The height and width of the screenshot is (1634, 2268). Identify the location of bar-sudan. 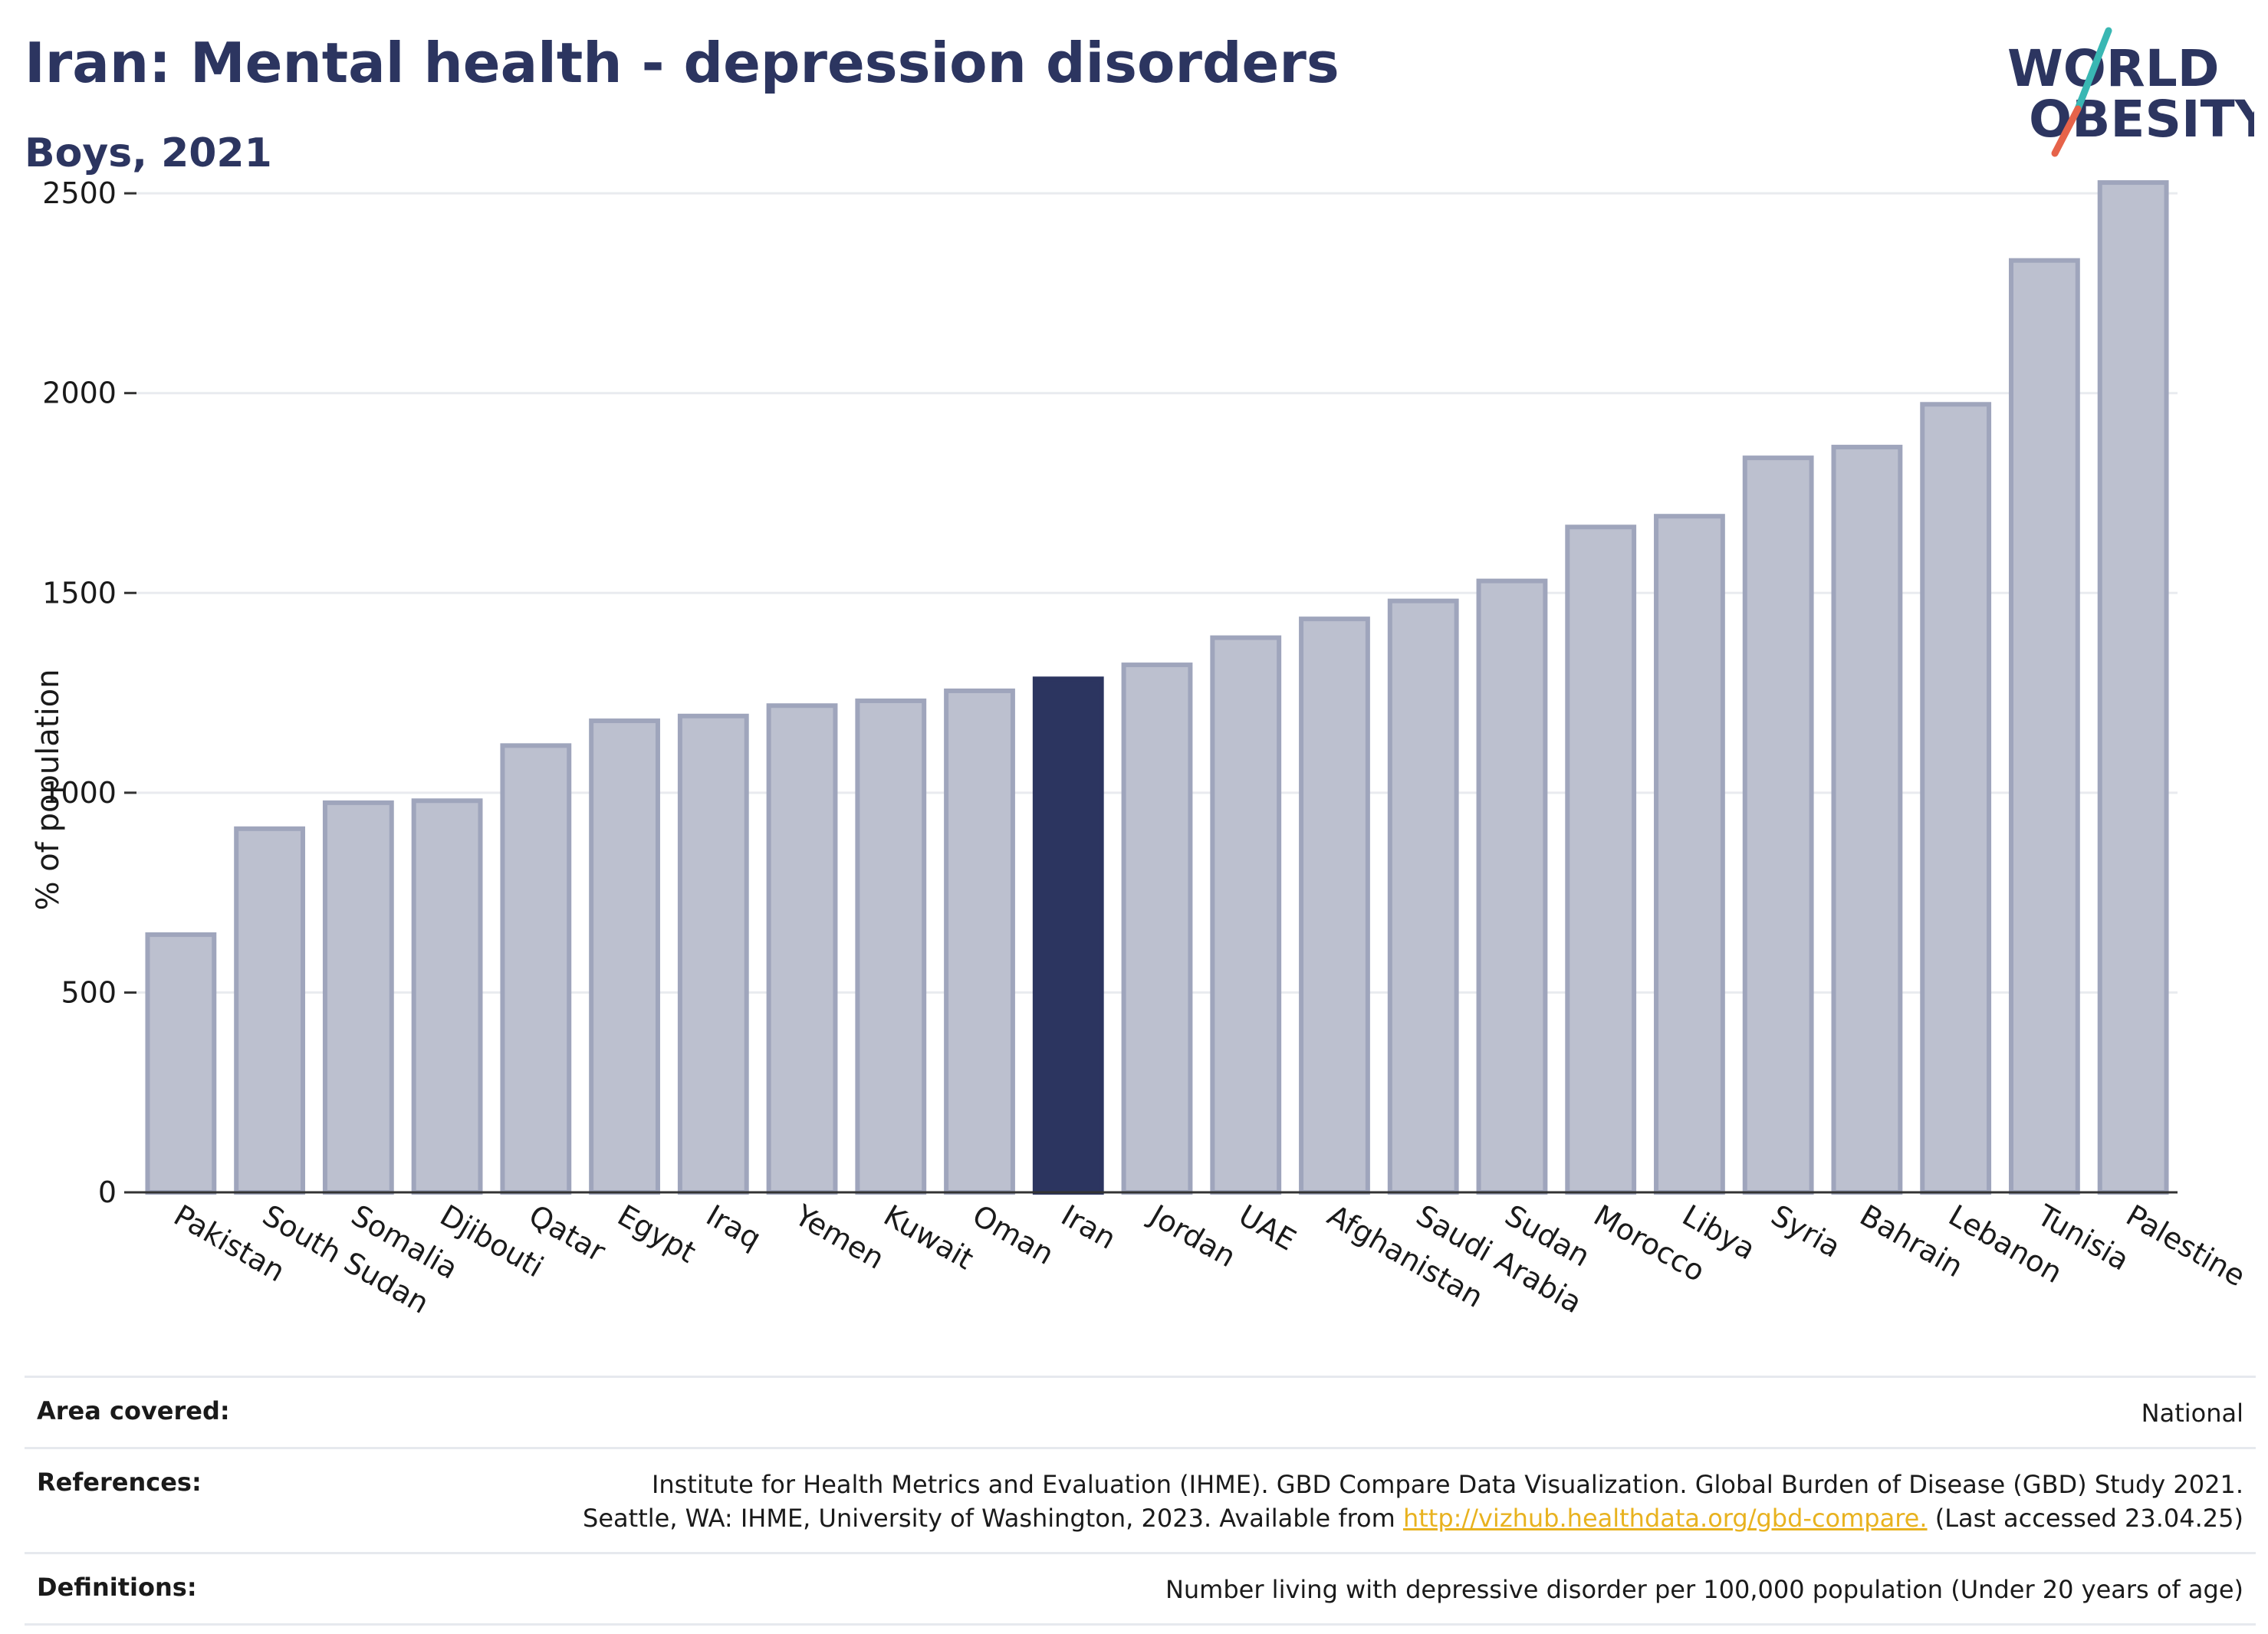
(1512, 886).